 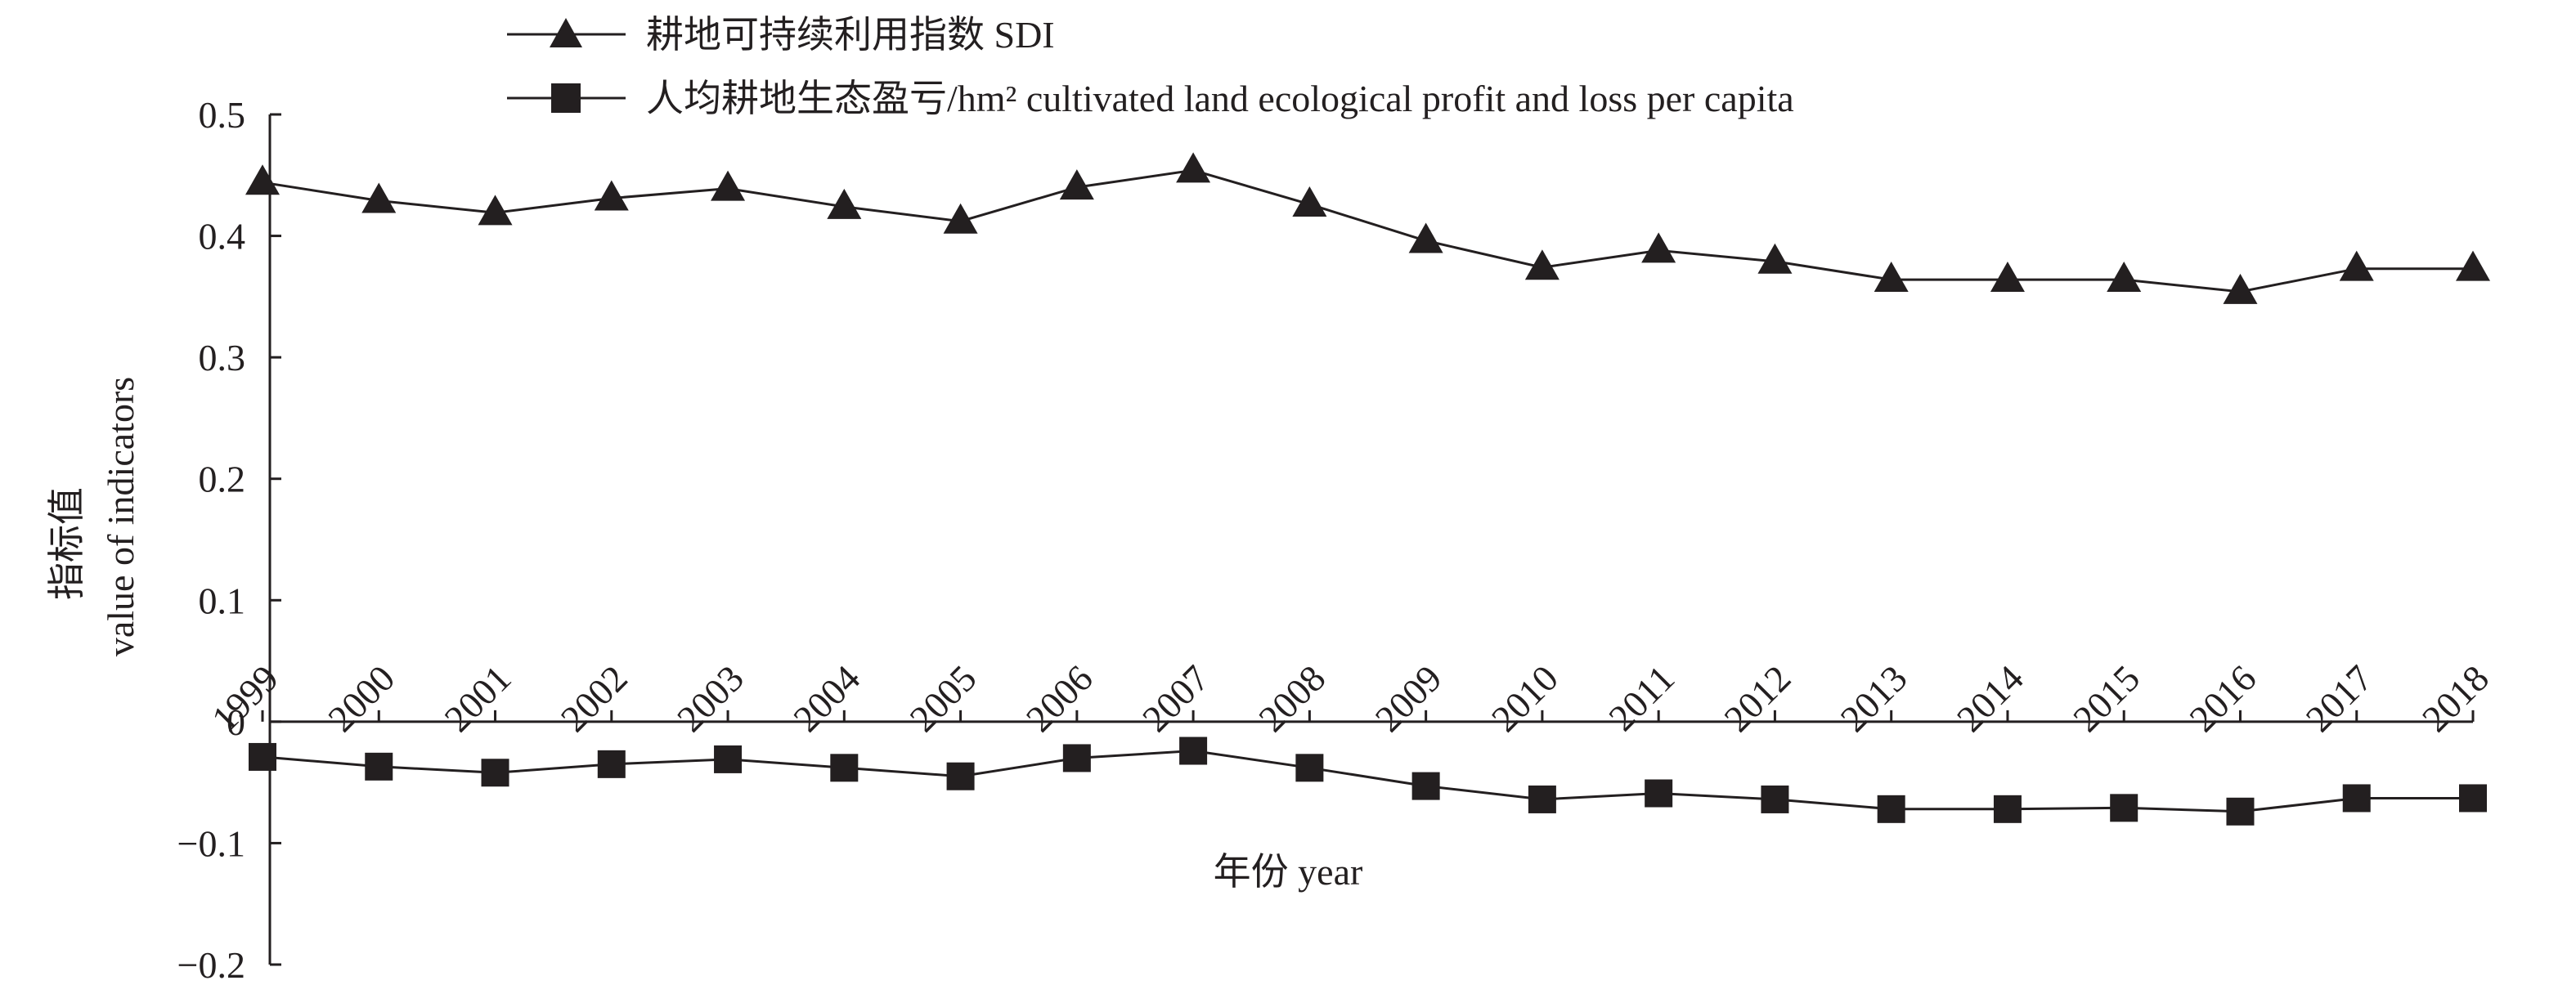 I want to click on y-tick-label: −0.2, so click(x=211, y=965).